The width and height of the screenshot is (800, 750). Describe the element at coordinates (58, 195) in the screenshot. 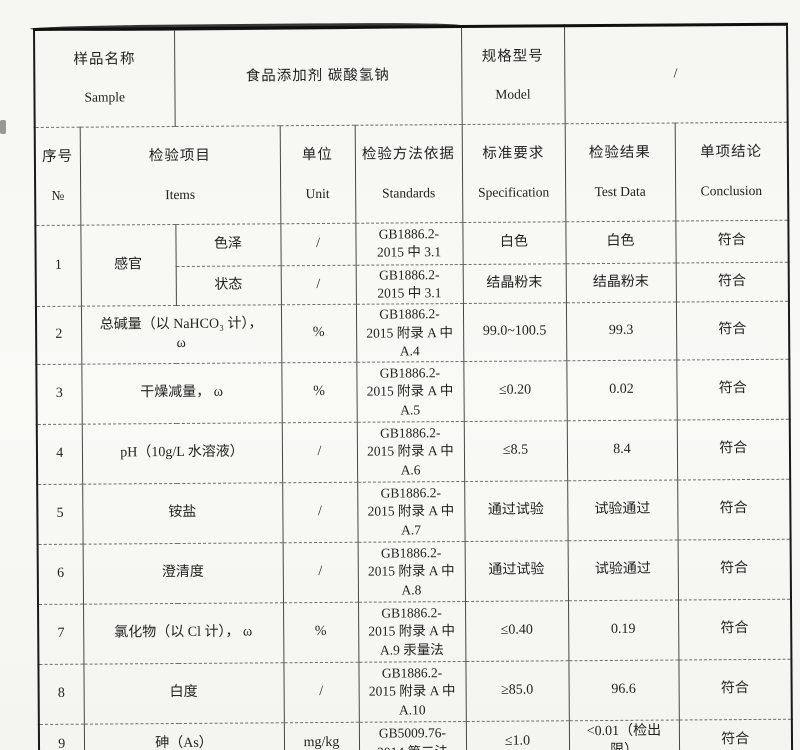

I see `col-header-no-en: №` at that location.